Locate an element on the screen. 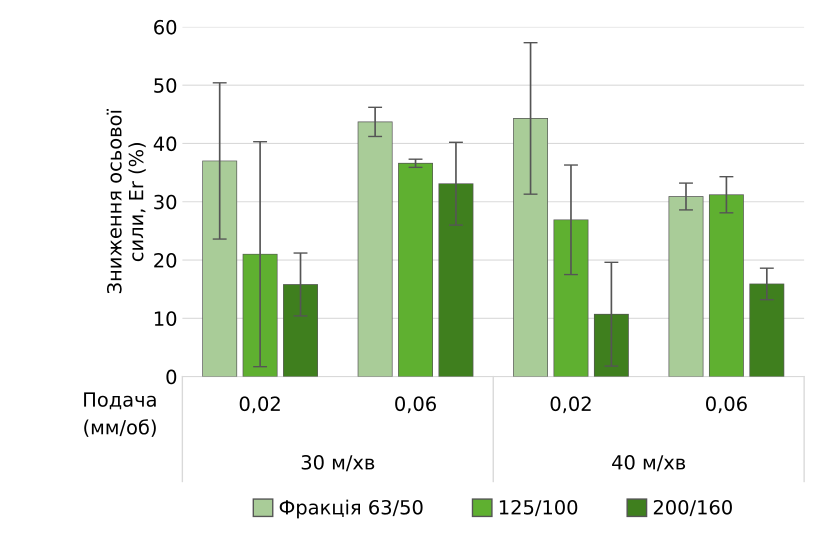 Image resolution: width=829 pixels, height=538 pixels. y-tick-label: 10 is located at coordinates (165, 318).